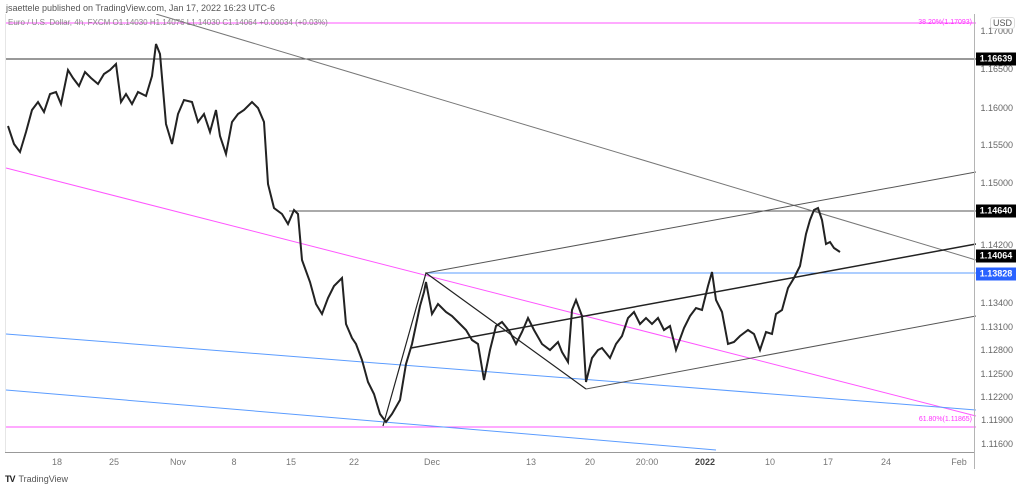 This screenshot has height=490, width=1024. Describe the element at coordinates (959, 462) in the screenshot. I see `x-tick: Feb` at that location.